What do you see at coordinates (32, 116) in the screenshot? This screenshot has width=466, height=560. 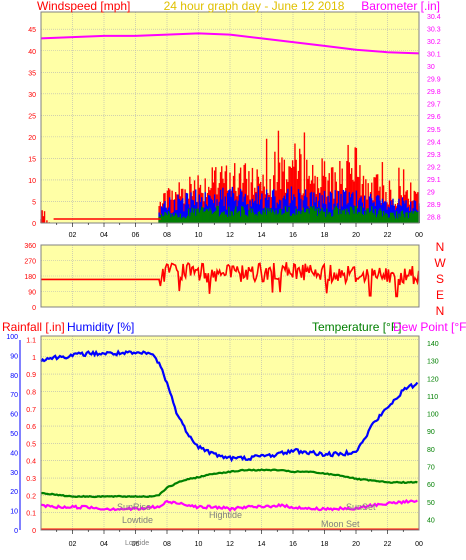 I see `windspeed-tick-label: 25` at bounding box center [32, 116].